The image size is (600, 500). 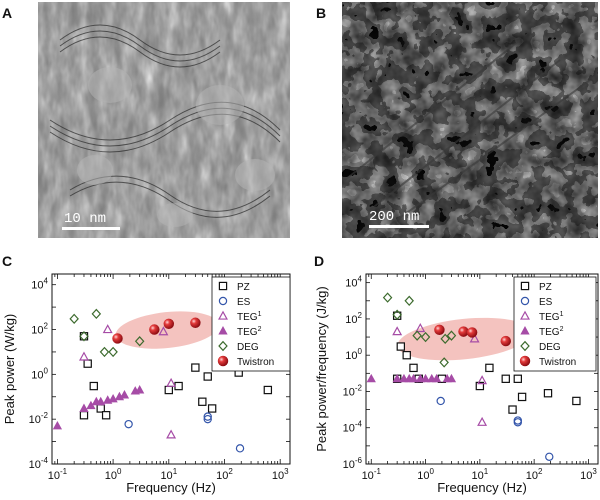 I want to click on panel-d-y-axis-label: Peak power/frequency (J/kg), so click(x=321, y=368).